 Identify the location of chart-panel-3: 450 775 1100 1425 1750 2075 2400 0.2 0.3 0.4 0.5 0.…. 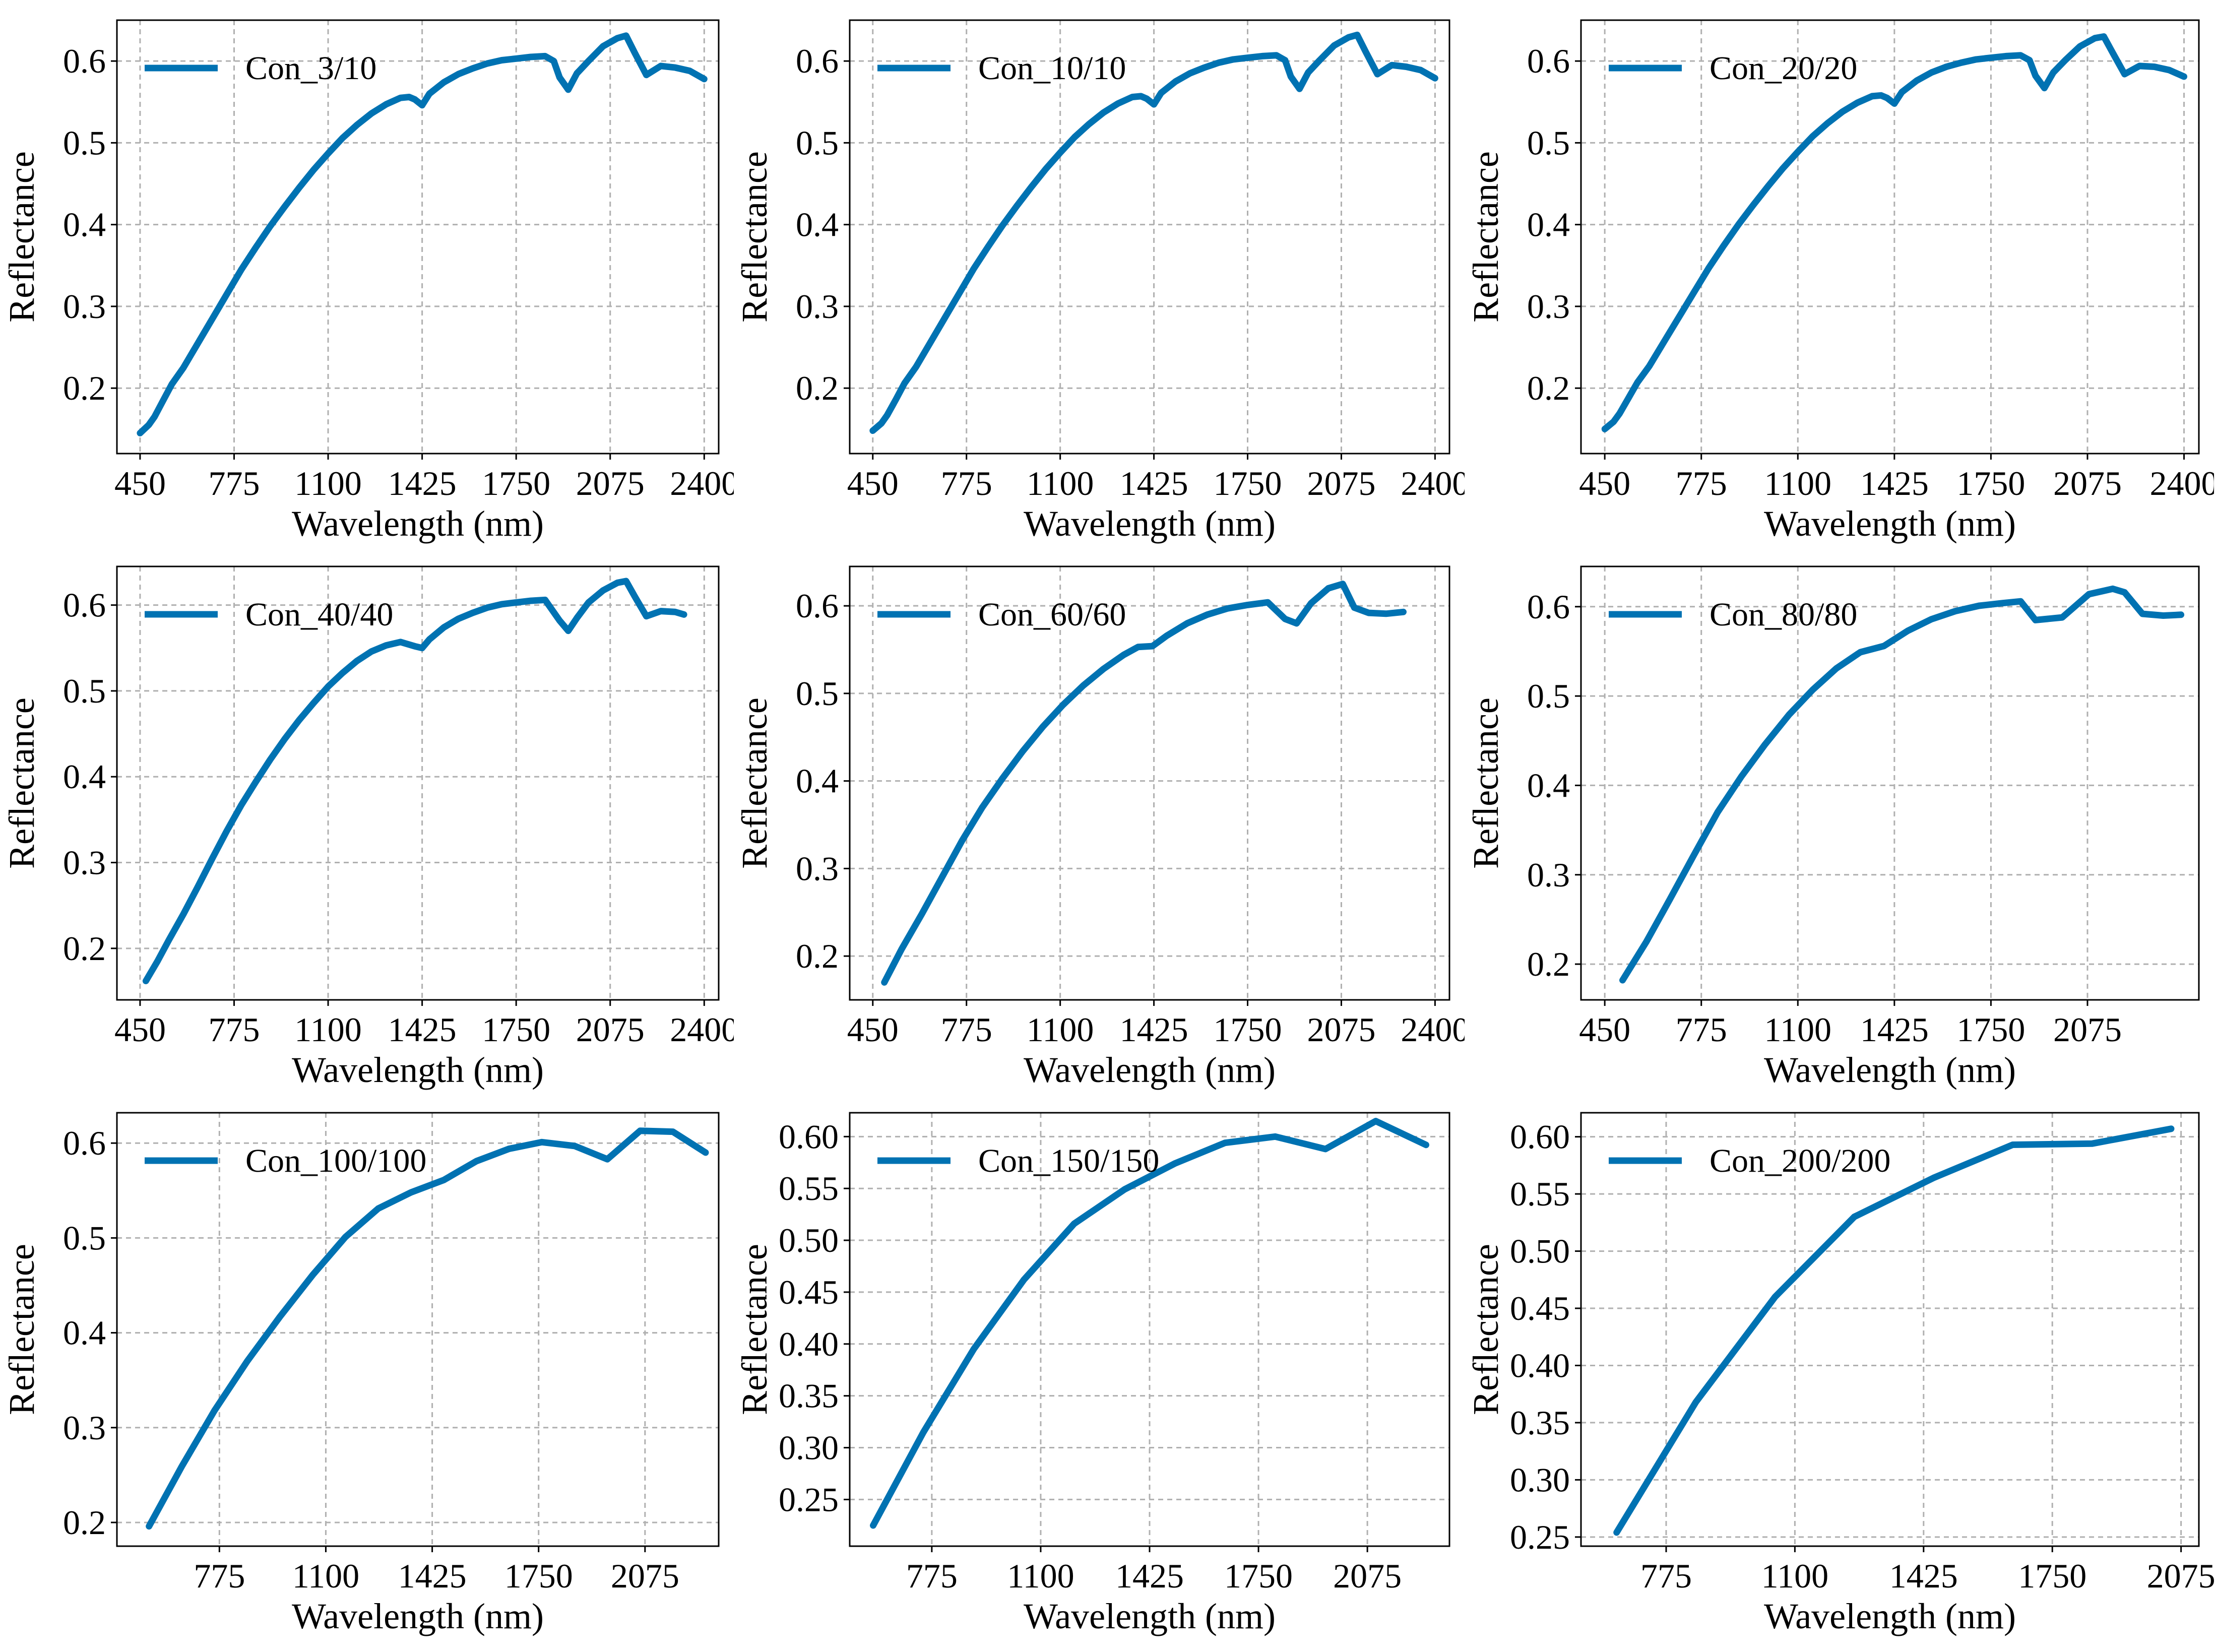
(1840, 281).